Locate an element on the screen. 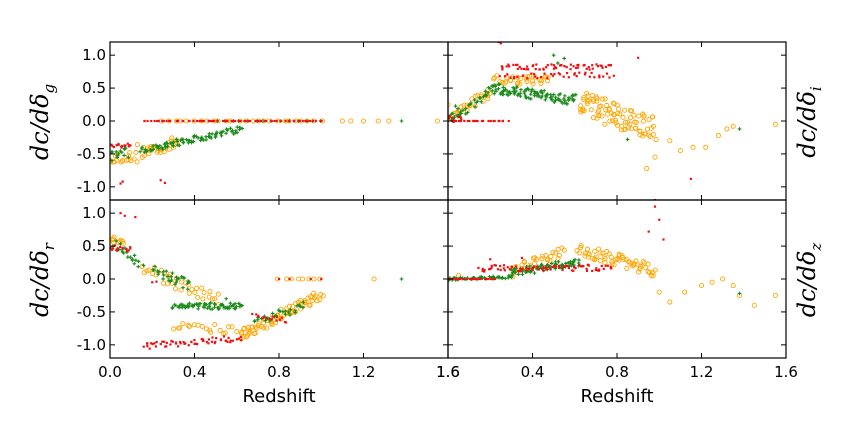  data-points is located at coordinates (613, 121).